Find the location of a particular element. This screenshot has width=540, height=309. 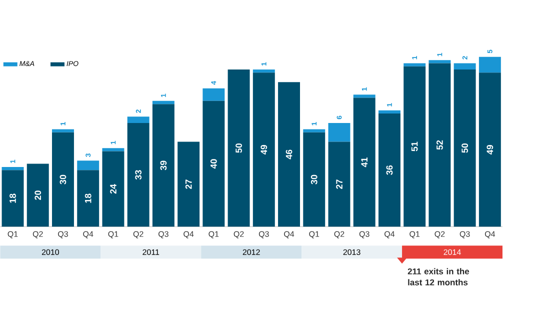

data-label: 46 is located at coordinates (289, 155).